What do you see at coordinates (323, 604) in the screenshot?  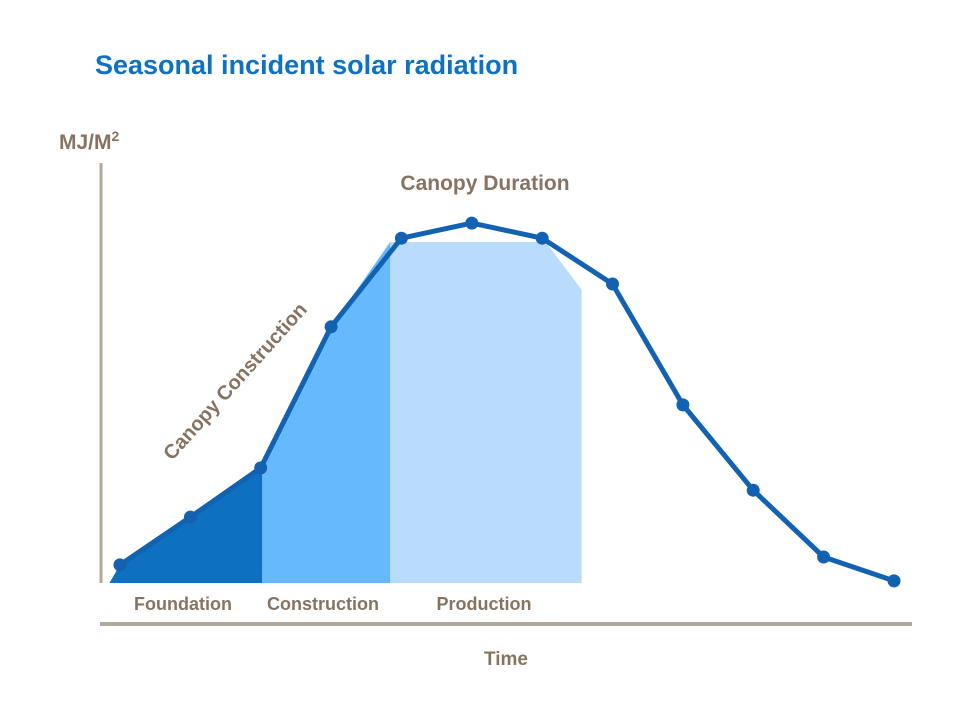 I see `region-label-construction: Construction` at bounding box center [323, 604].